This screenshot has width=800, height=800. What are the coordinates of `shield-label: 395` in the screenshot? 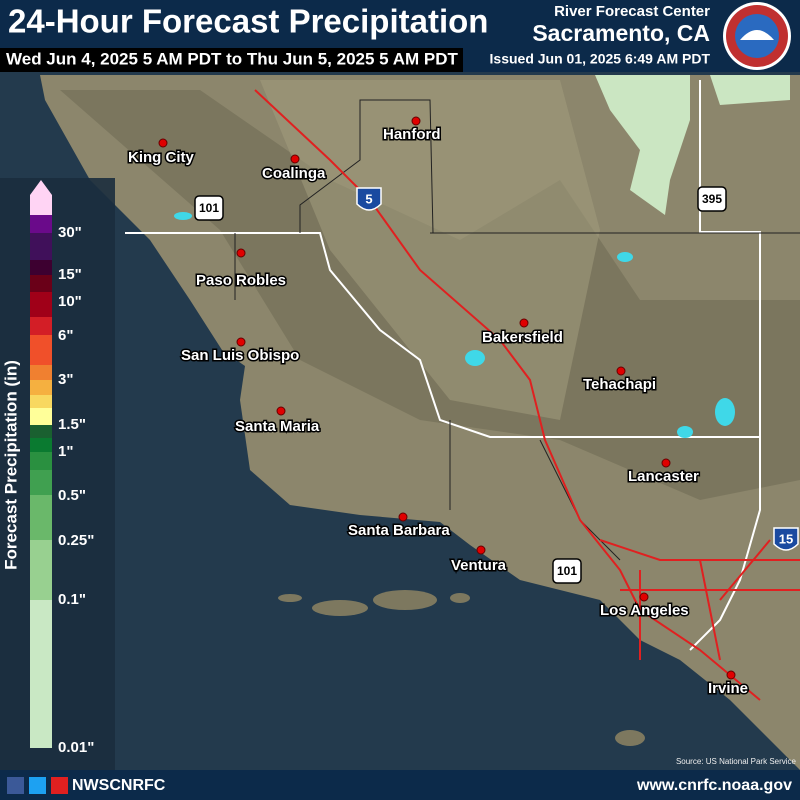 It's located at (712, 199).